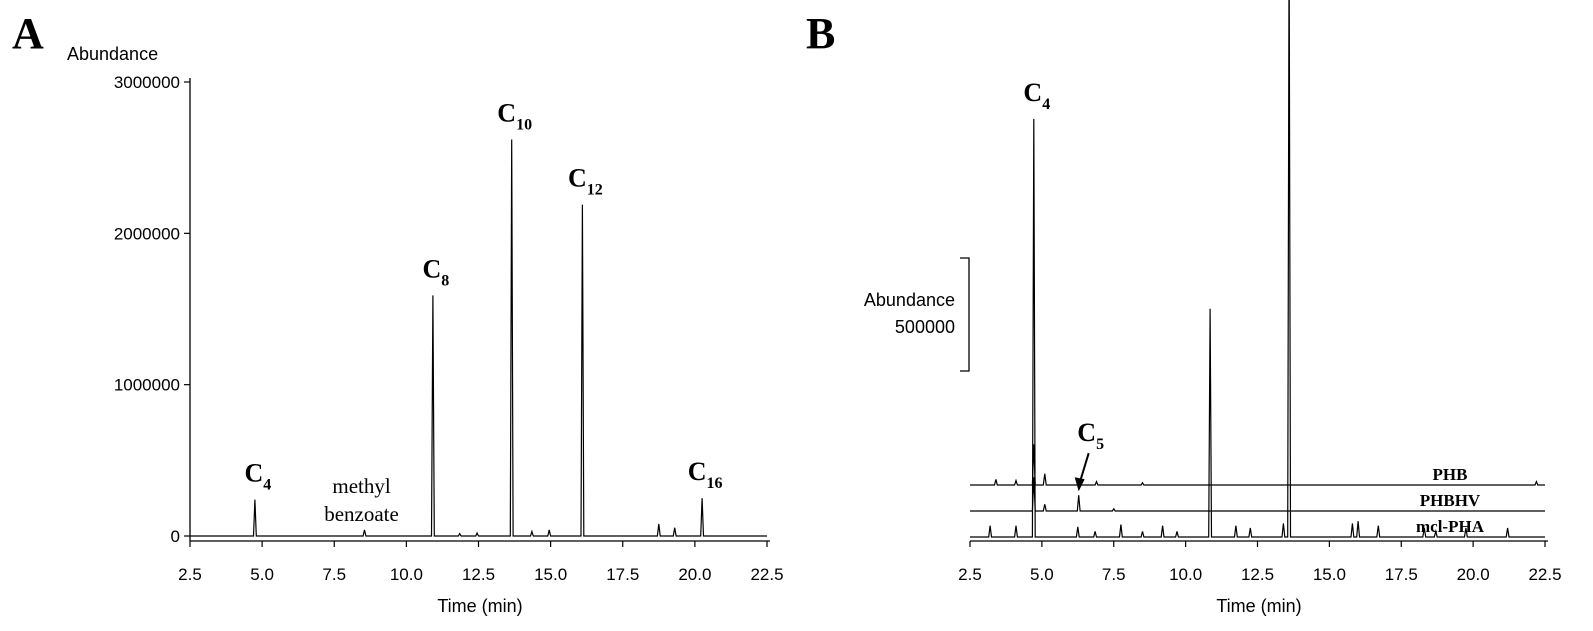  I want to click on arrow-shaft, so click(1084, 467).